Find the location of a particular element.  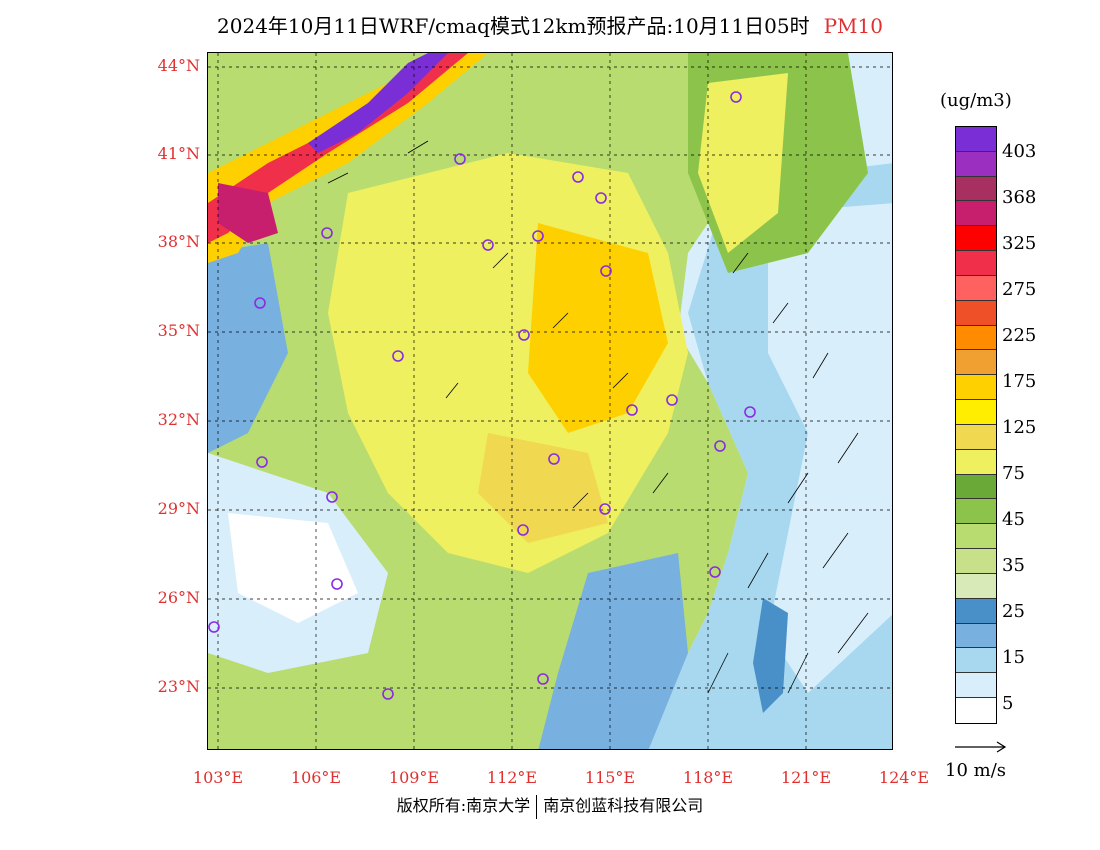

lon-label-115: 115°E is located at coordinates (610, 777).